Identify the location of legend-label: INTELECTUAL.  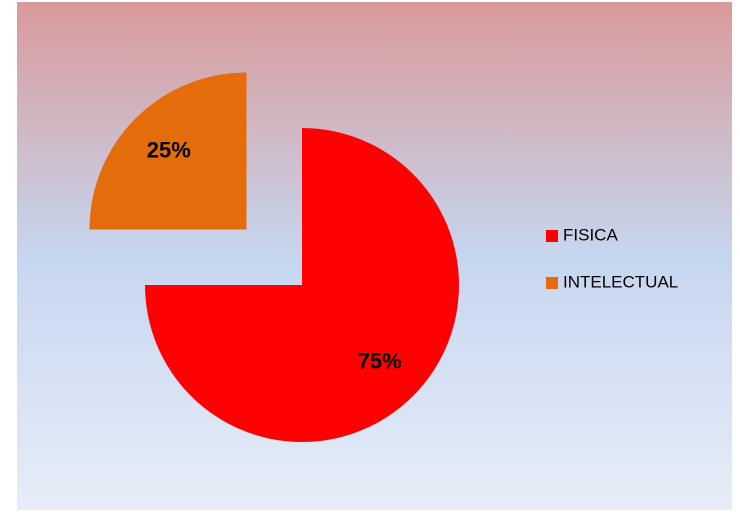
(620, 281).